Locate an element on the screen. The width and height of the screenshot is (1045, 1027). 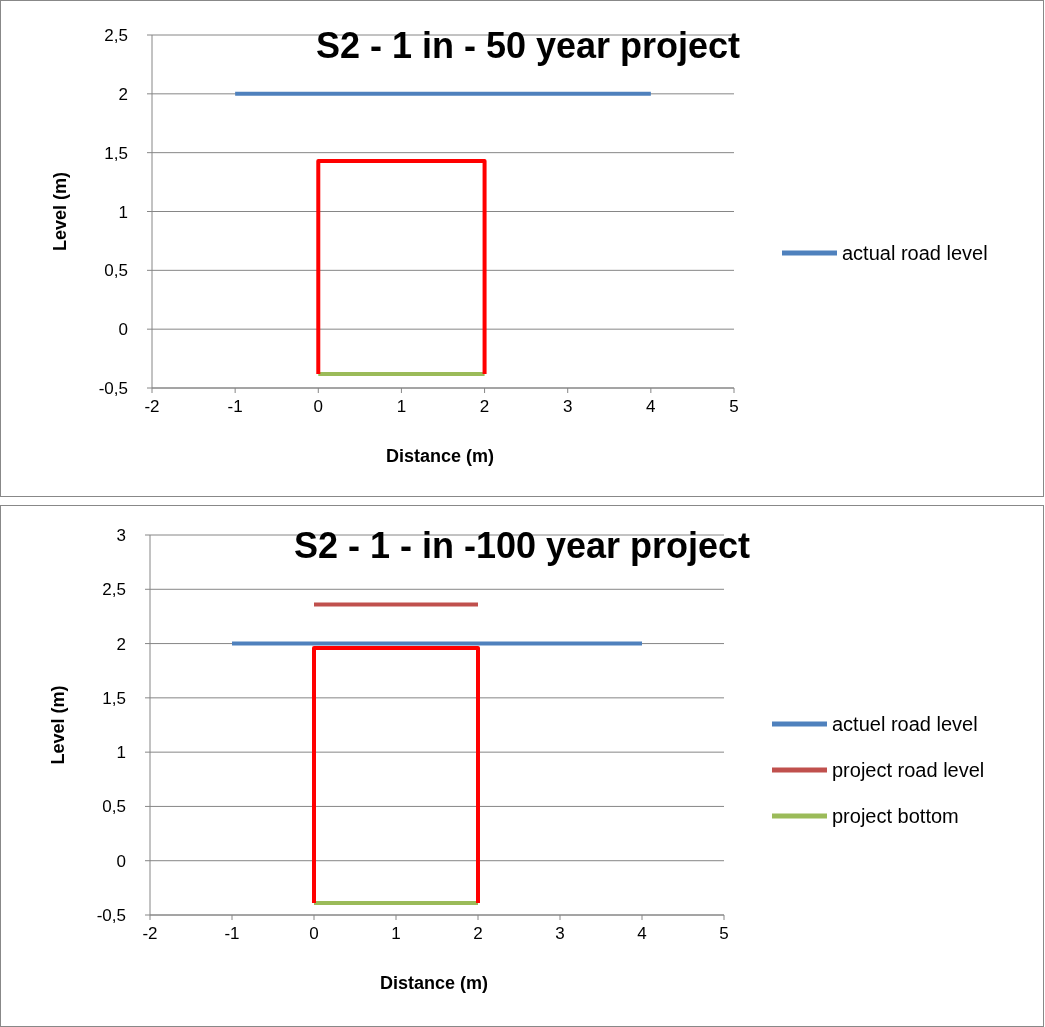
legend-label: actual road level is located at coordinates (915, 253).